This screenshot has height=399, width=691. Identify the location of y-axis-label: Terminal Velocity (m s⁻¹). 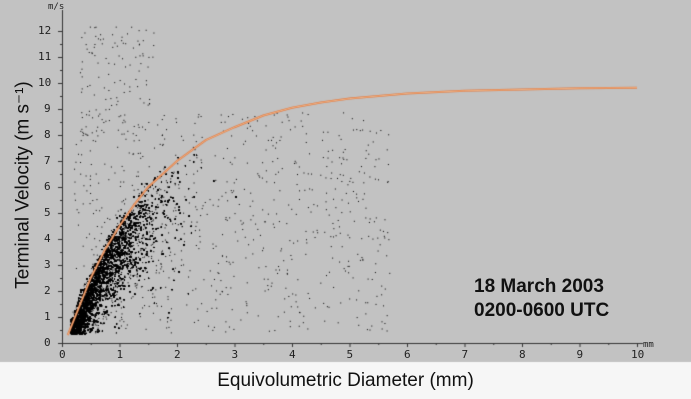
(23, 185).